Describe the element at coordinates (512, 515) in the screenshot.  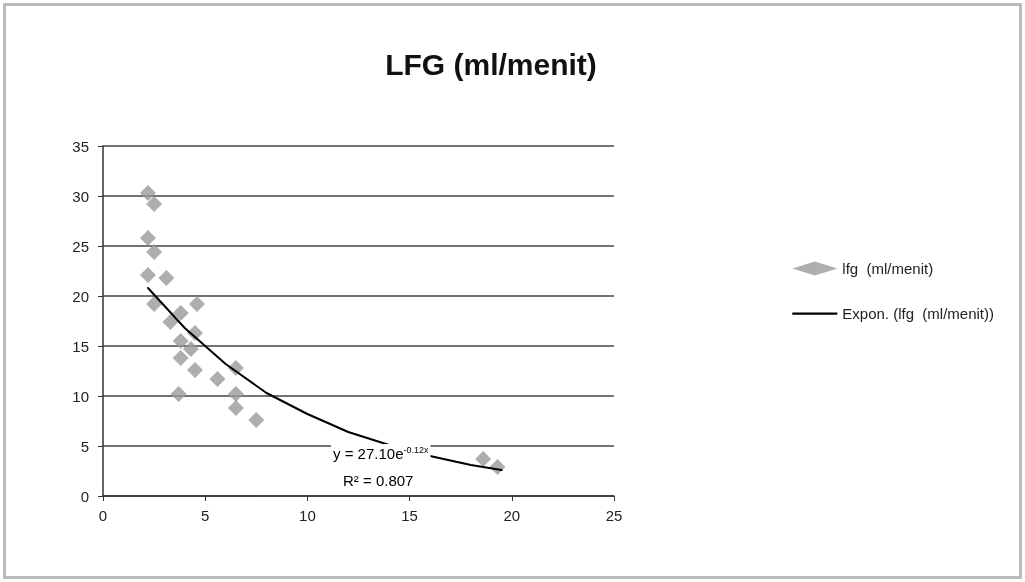
I see `x-tick-label: 20` at that location.